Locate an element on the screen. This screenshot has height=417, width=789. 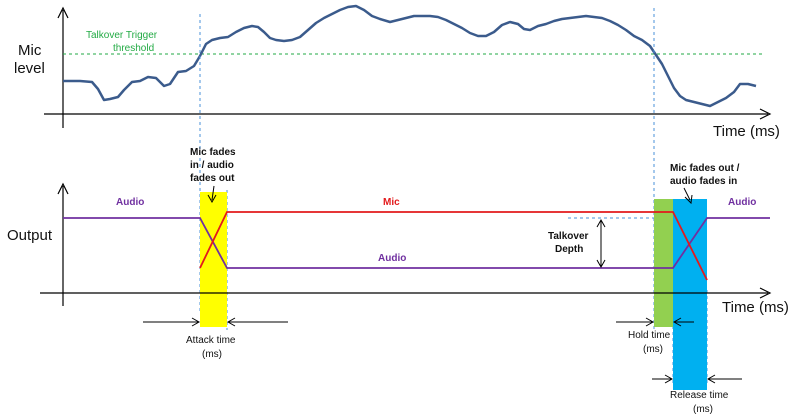
fade-in-pointer-head is located at coordinates (212, 199).